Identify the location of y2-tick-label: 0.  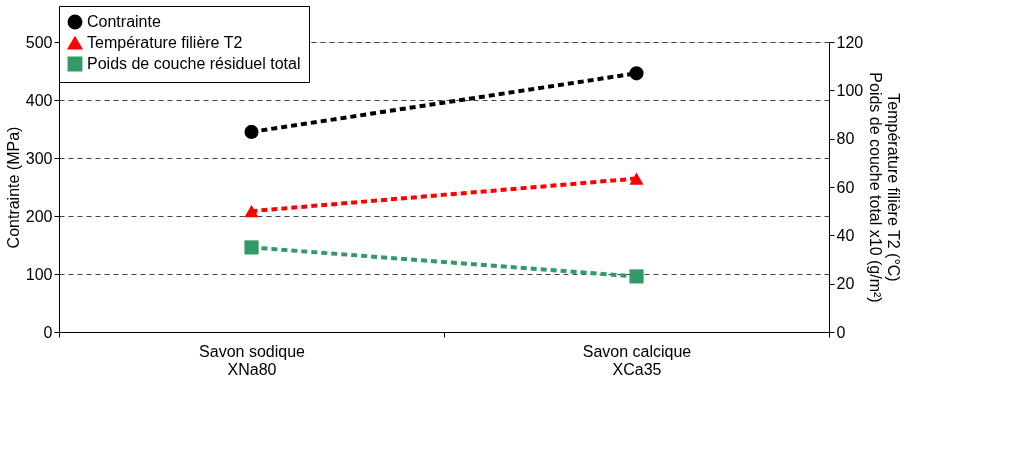
(841, 332).